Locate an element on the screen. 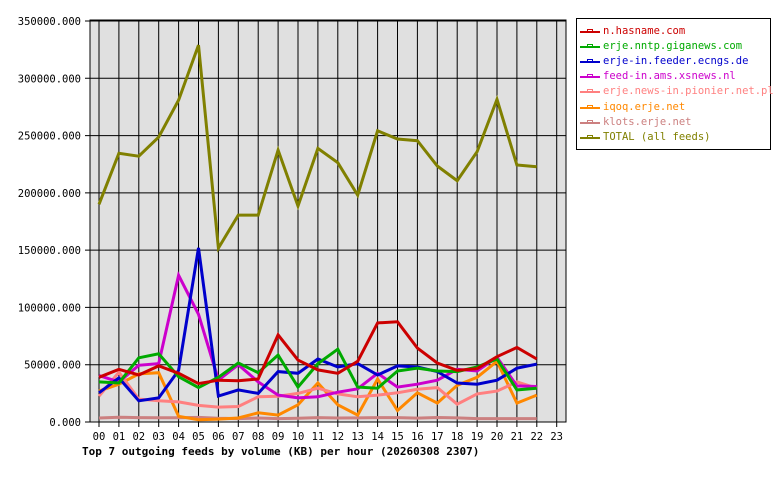 The width and height of the screenshot is (780, 480). x-tick-label: 13 is located at coordinates (357, 437).